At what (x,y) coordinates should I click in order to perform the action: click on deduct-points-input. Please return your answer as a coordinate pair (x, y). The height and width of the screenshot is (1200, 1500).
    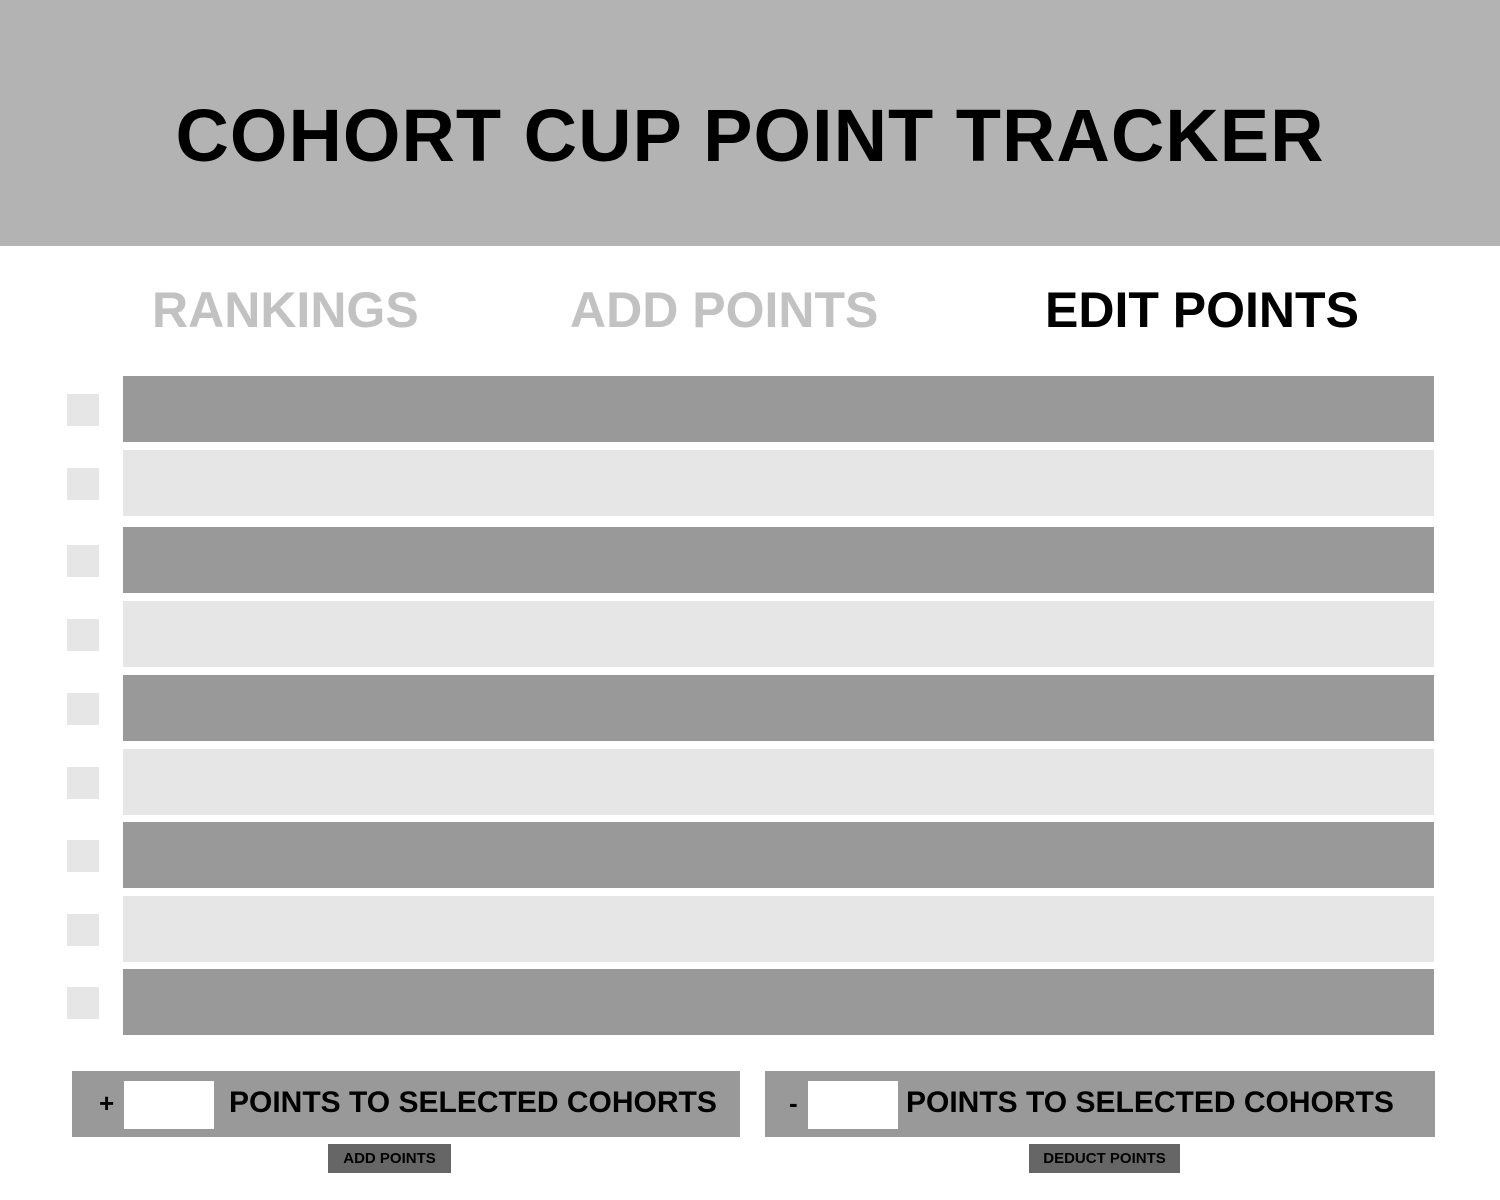
    Looking at the image, I should click on (853, 1105).